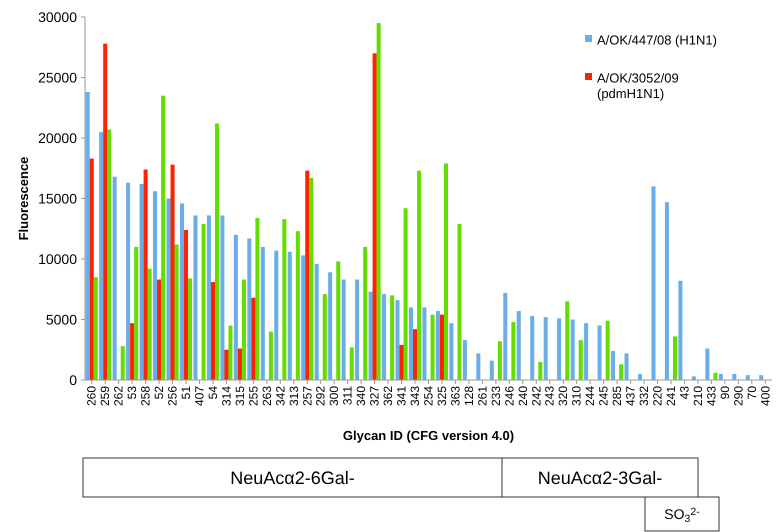 Image resolution: width=776 pixels, height=532 pixels. I want to click on x-tick-label: 220, so click(657, 396).